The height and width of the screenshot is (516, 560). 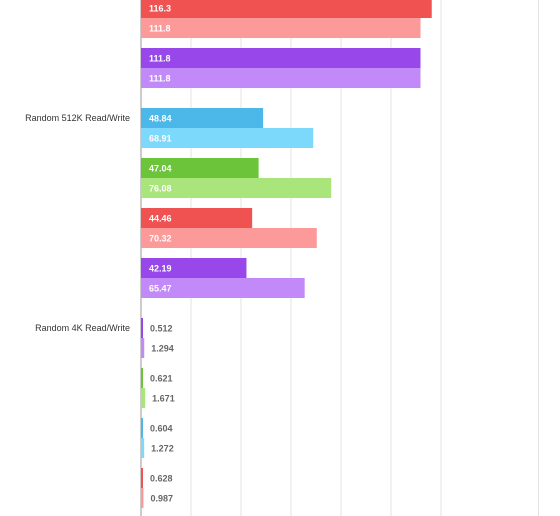 I want to click on data-label: 1.272, so click(x=162, y=449).